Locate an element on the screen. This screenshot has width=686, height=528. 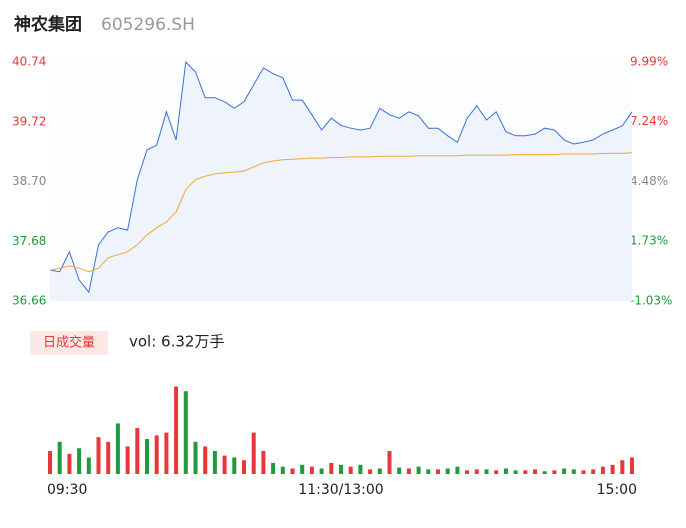
stock-code: 605296.SH is located at coordinates (148, 25).